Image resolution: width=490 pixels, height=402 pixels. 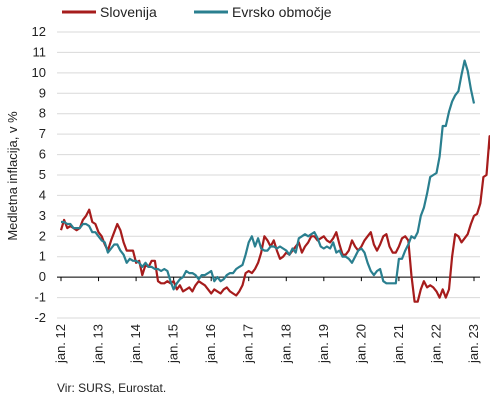 I want to click on y-tick-label: 11, so click(x=40, y=51).